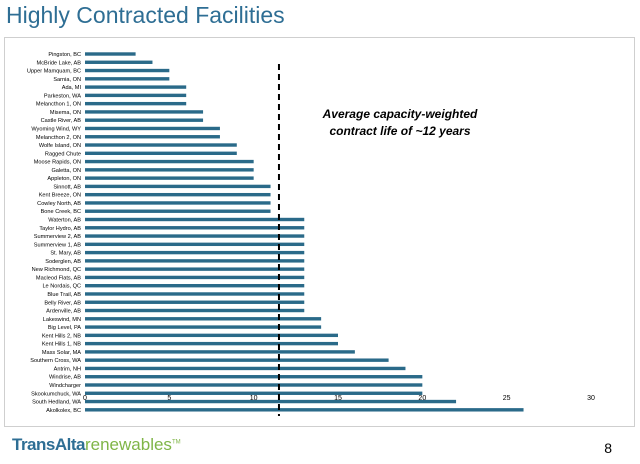  I want to click on transalta-renewables-logo: TransAltarenewablesTM, so click(96, 445).